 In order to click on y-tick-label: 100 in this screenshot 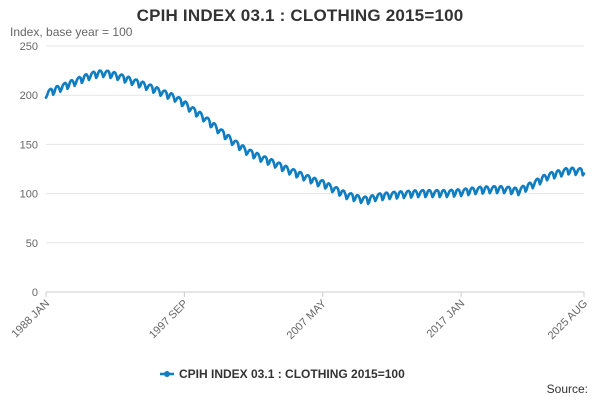, I will do `click(29, 195)`.